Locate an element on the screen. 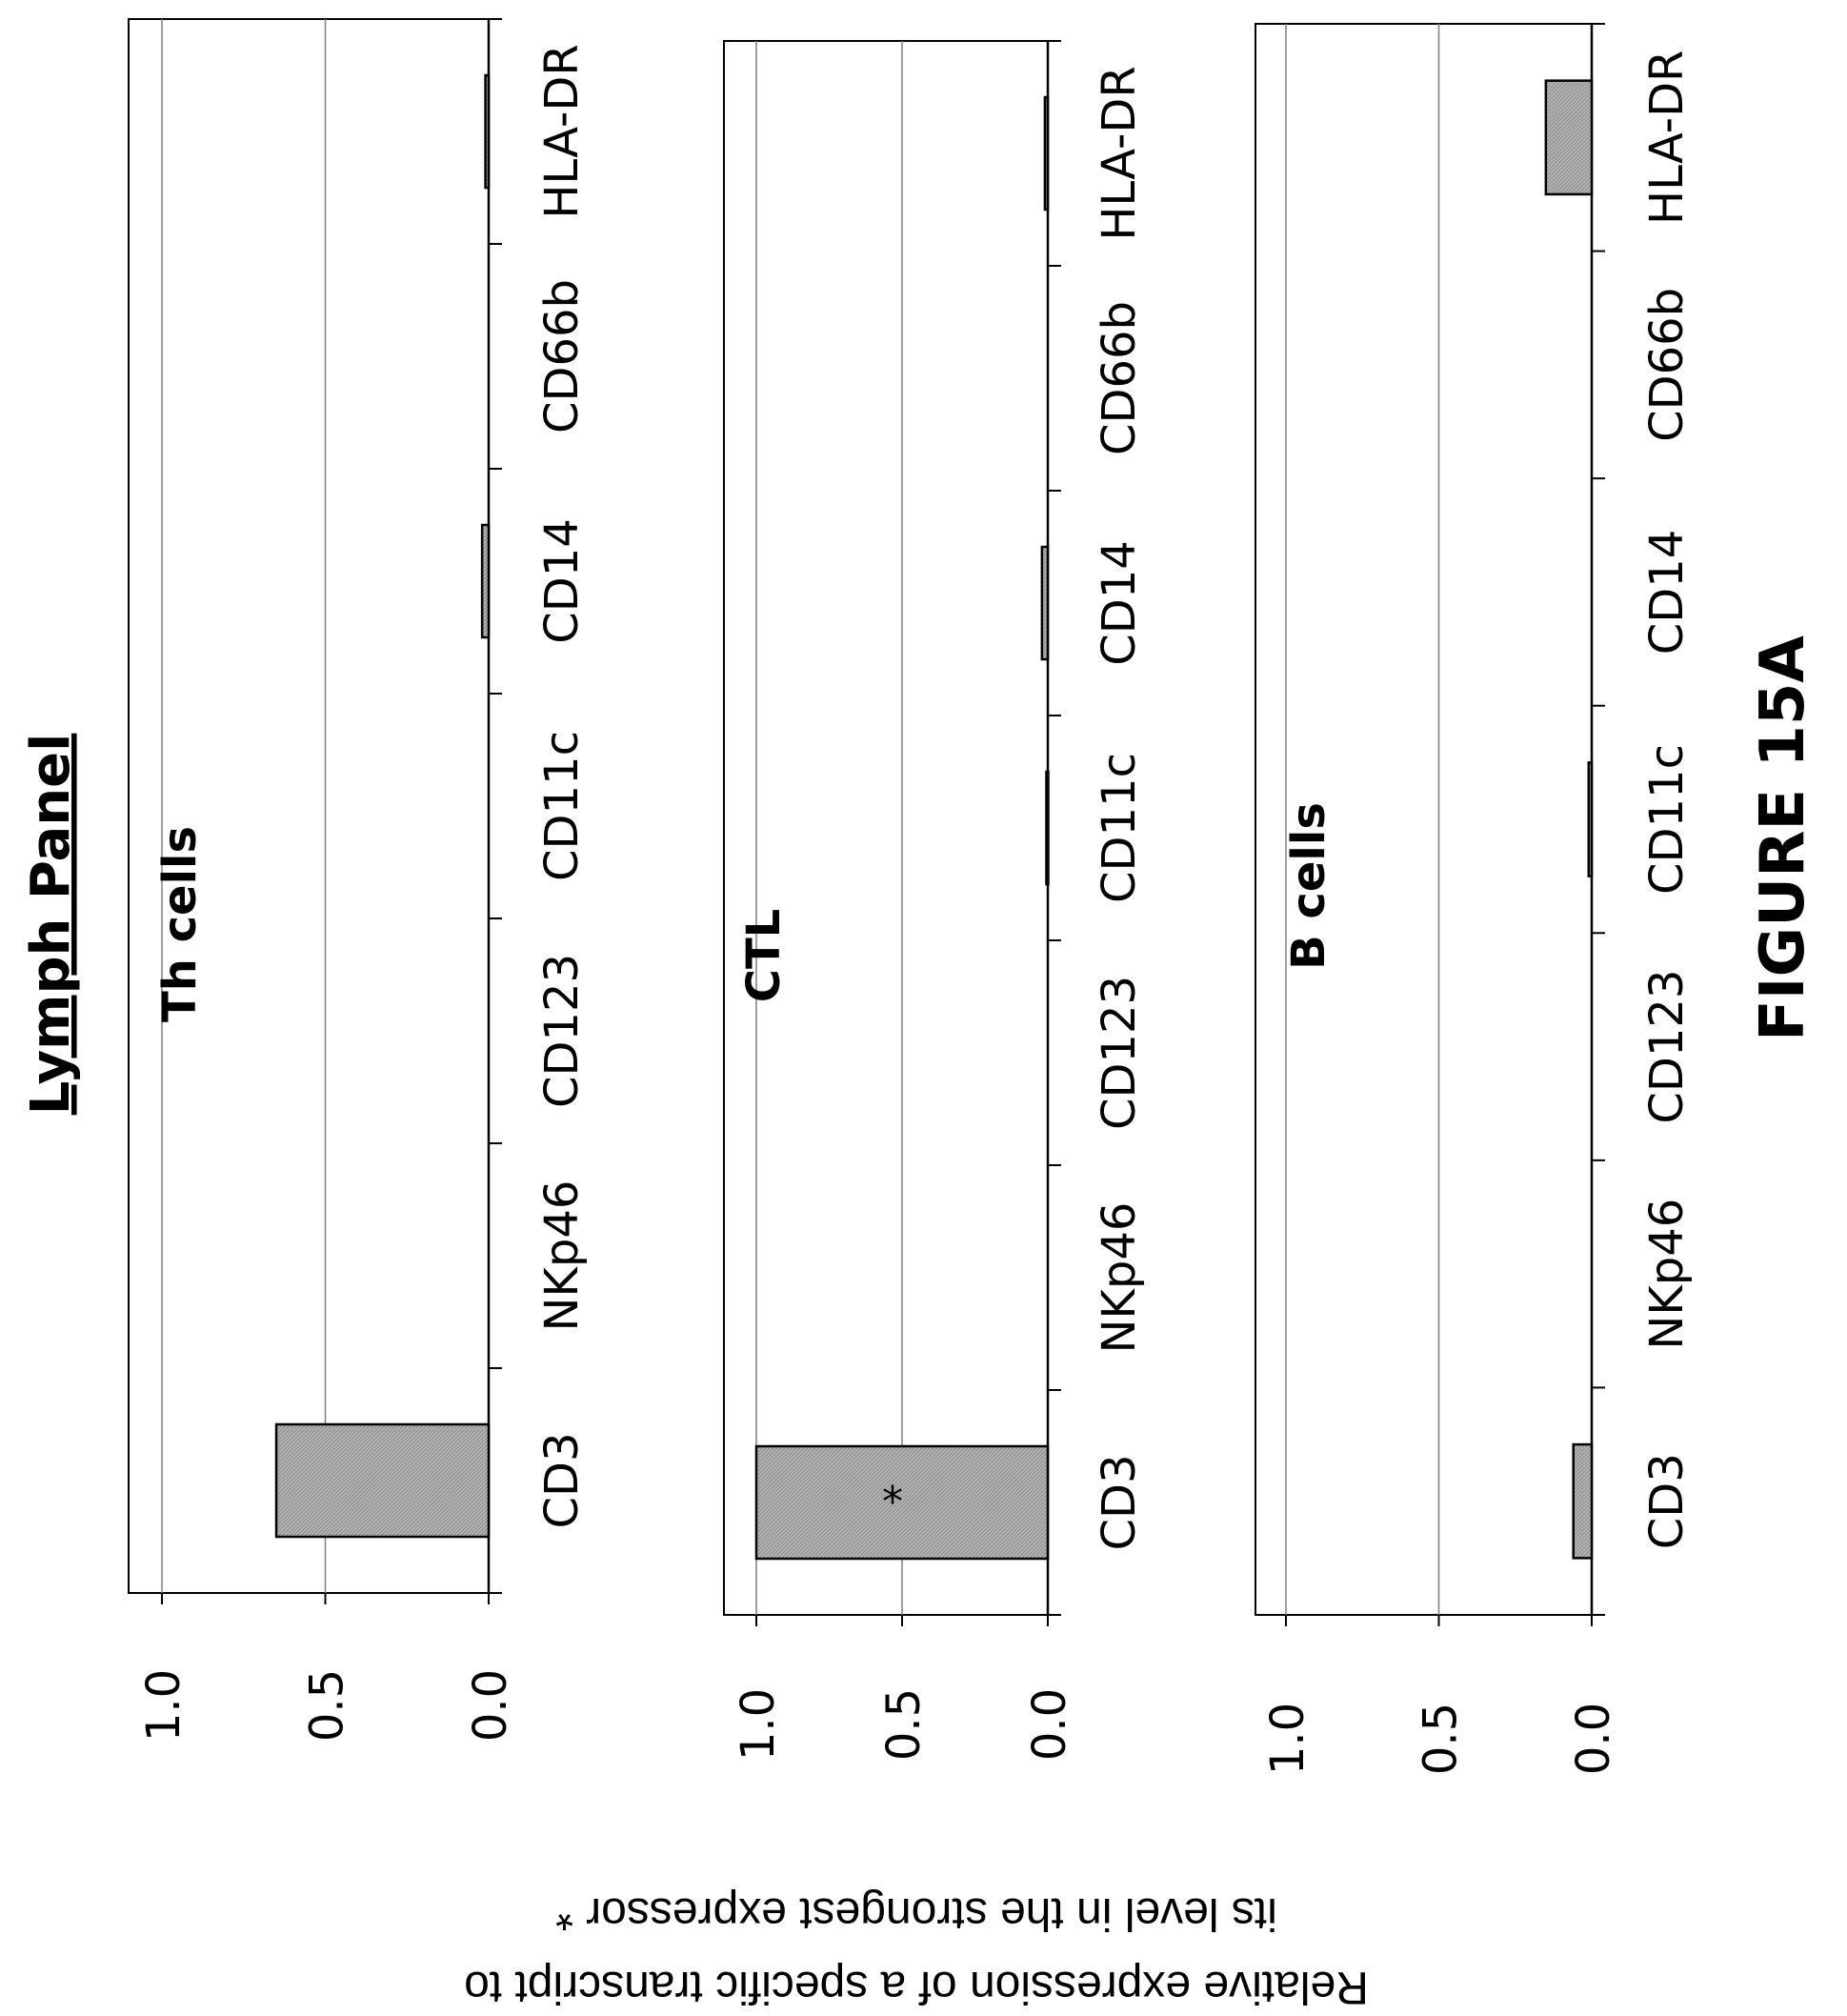 This screenshot has height=2016, width=1847. chart-title: CTL is located at coordinates (764, 956).